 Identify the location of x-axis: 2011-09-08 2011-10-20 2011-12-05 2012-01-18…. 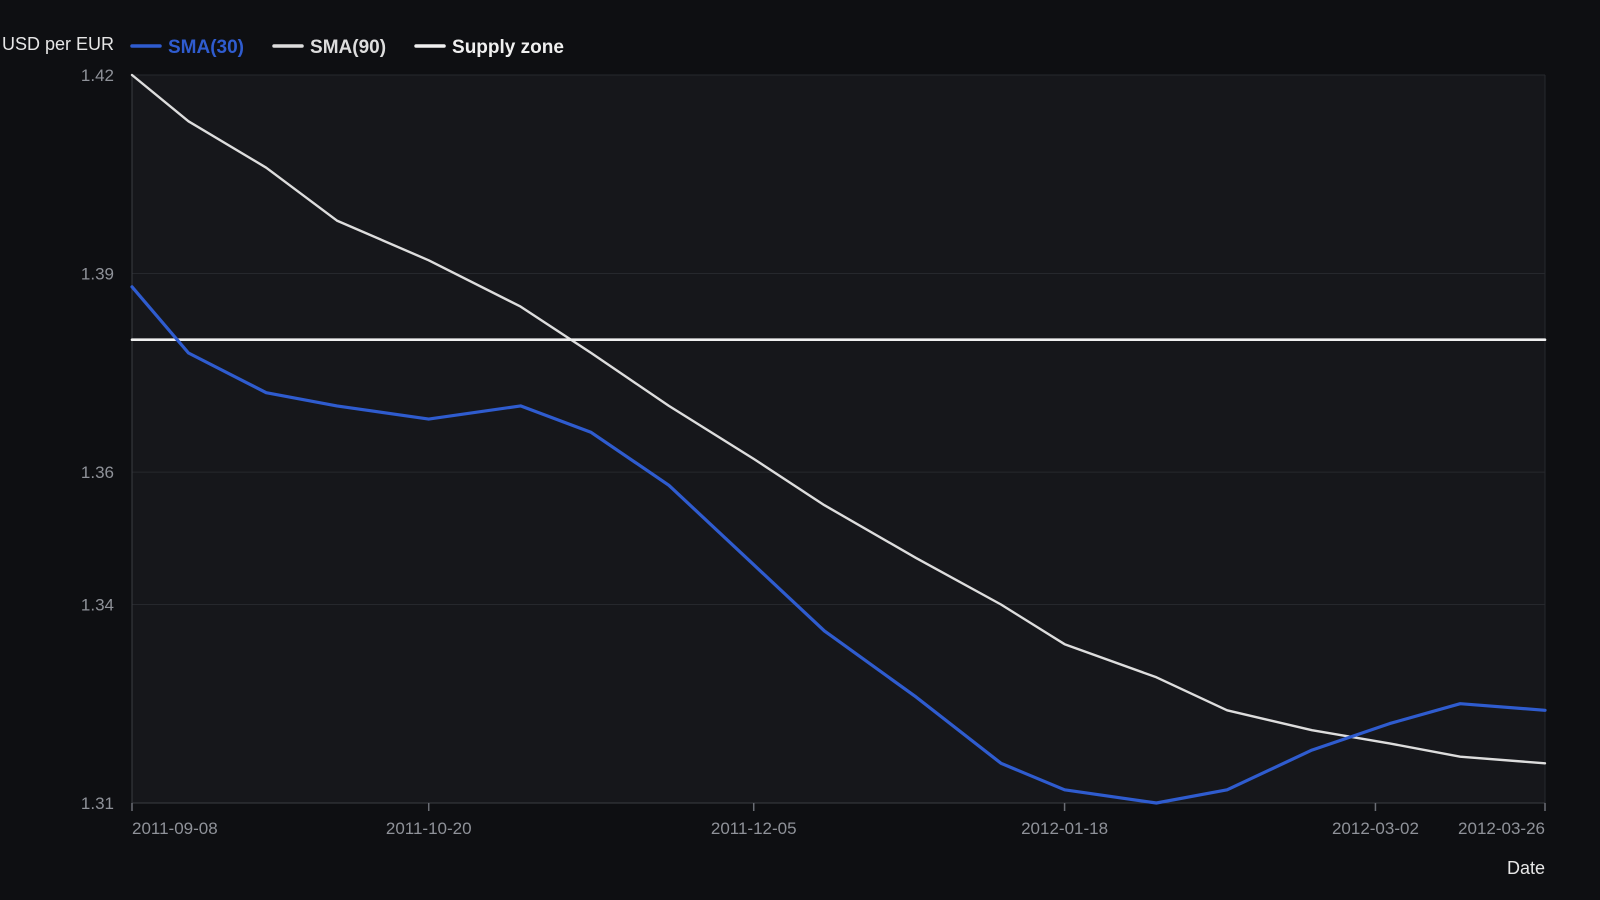
(838, 820).